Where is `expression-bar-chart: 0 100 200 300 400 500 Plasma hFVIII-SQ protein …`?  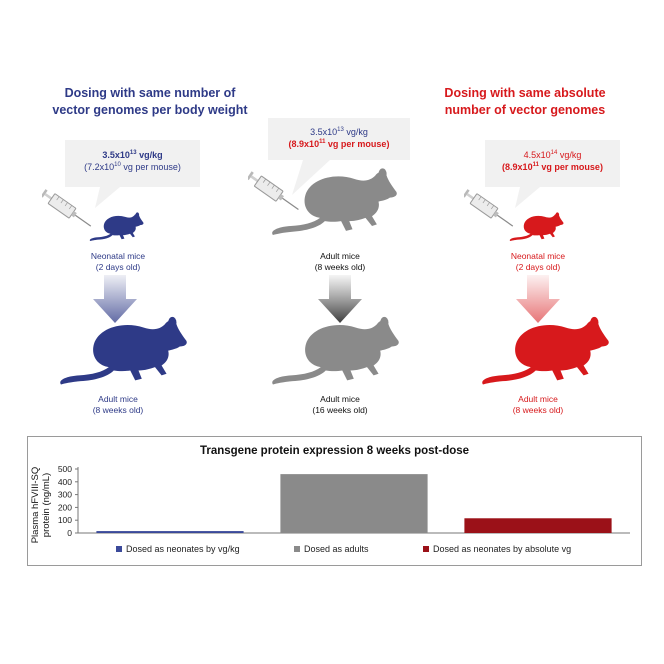
expression-bar-chart: 0 100 200 300 400 500 Plasma hFVIII-SQ protein … is located at coordinates (330, 504).